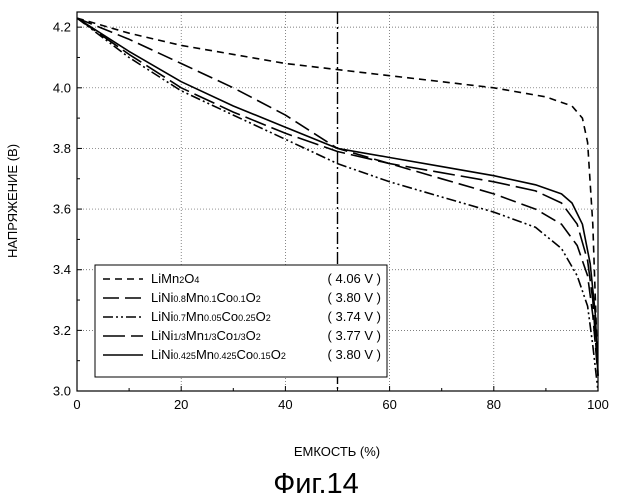  Describe the element at coordinates (337, 451) in the screenshot. I see `x-axis-label: ЕМКОСТЬ (%)` at that location.